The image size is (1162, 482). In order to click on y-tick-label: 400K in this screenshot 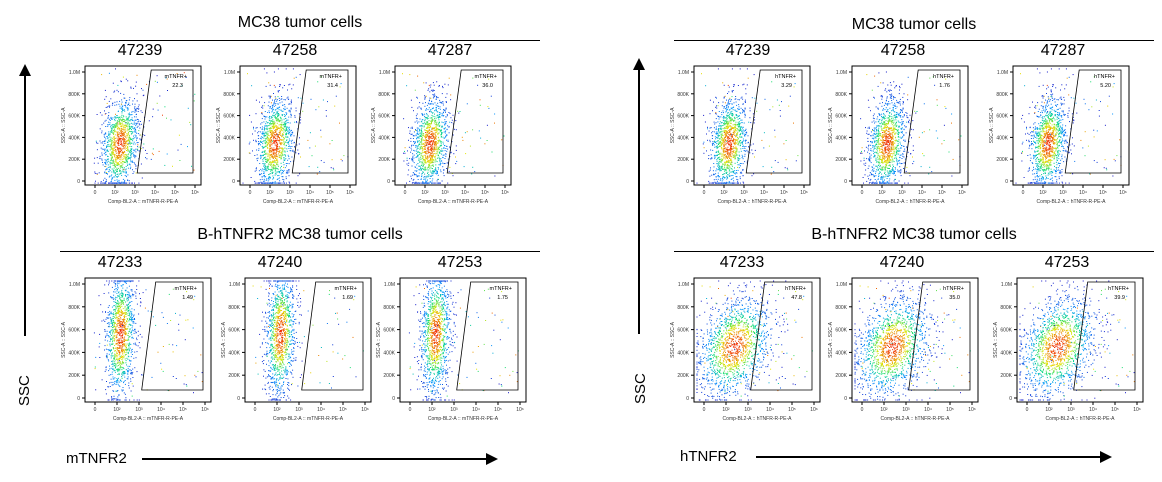, I will do `click(229, 138)`.